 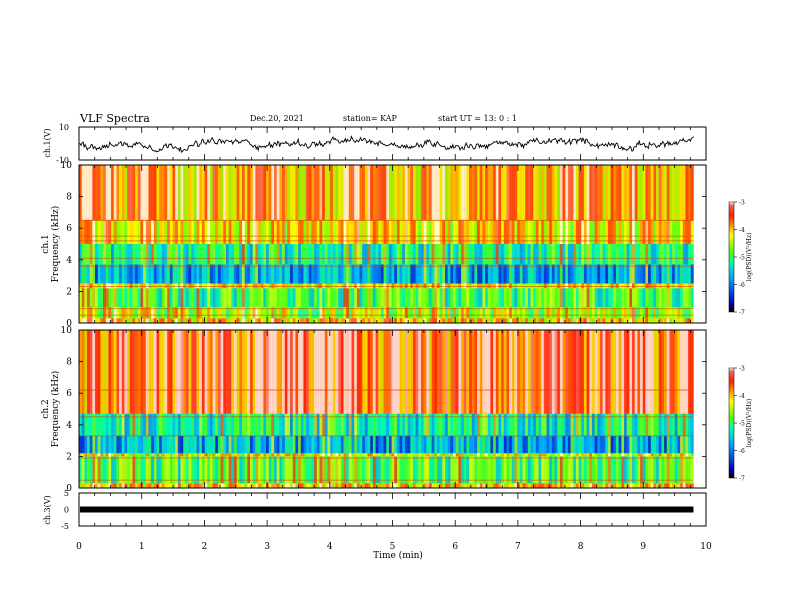 I want to click on y-tick-label: 10, so click(x=67, y=166).